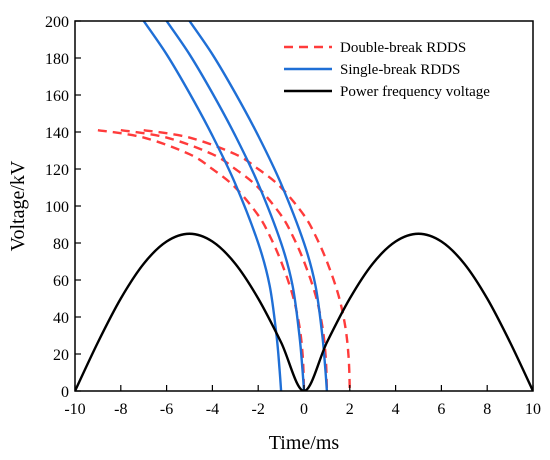 The image size is (550, 460). What do you see at coordinates (166, 409) in the screenshot?
I see `x-tick-label: -6` at bounding box center [166, 409].